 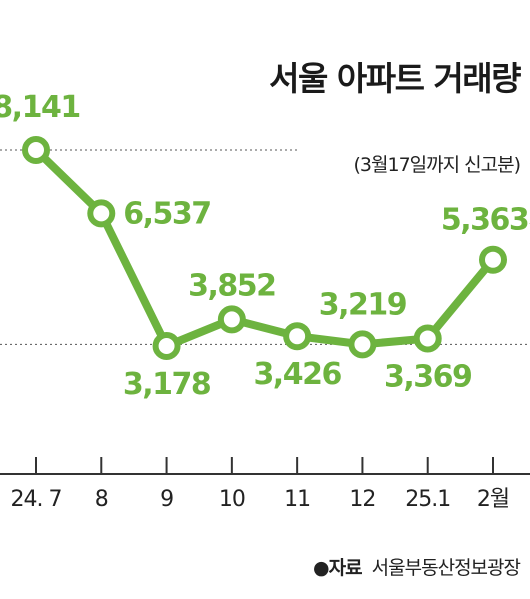 I want to click on x-tick-label: 25.1, so click(x=427, y=499).